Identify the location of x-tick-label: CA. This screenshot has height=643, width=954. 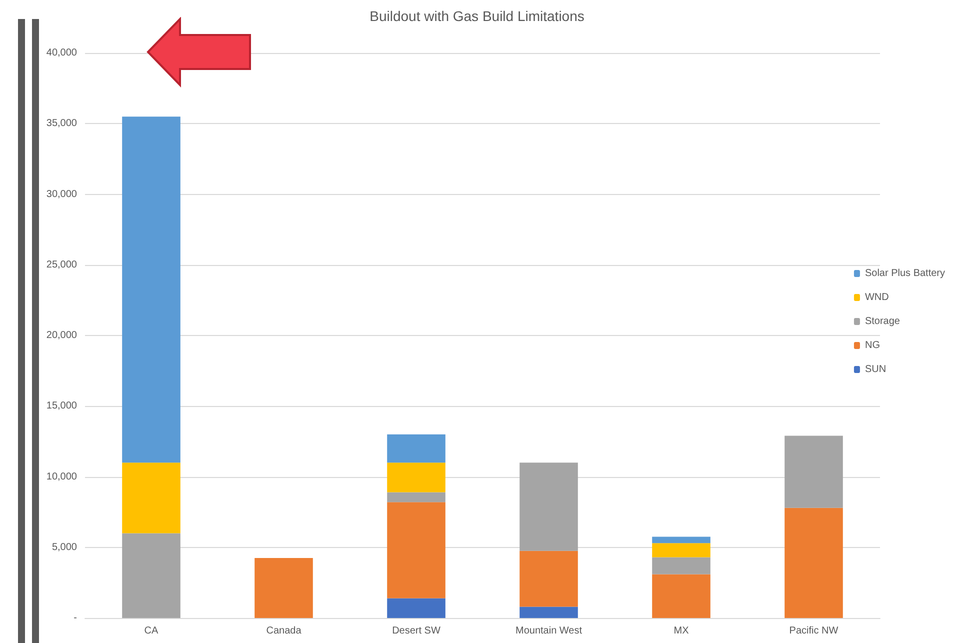
(151, 631).